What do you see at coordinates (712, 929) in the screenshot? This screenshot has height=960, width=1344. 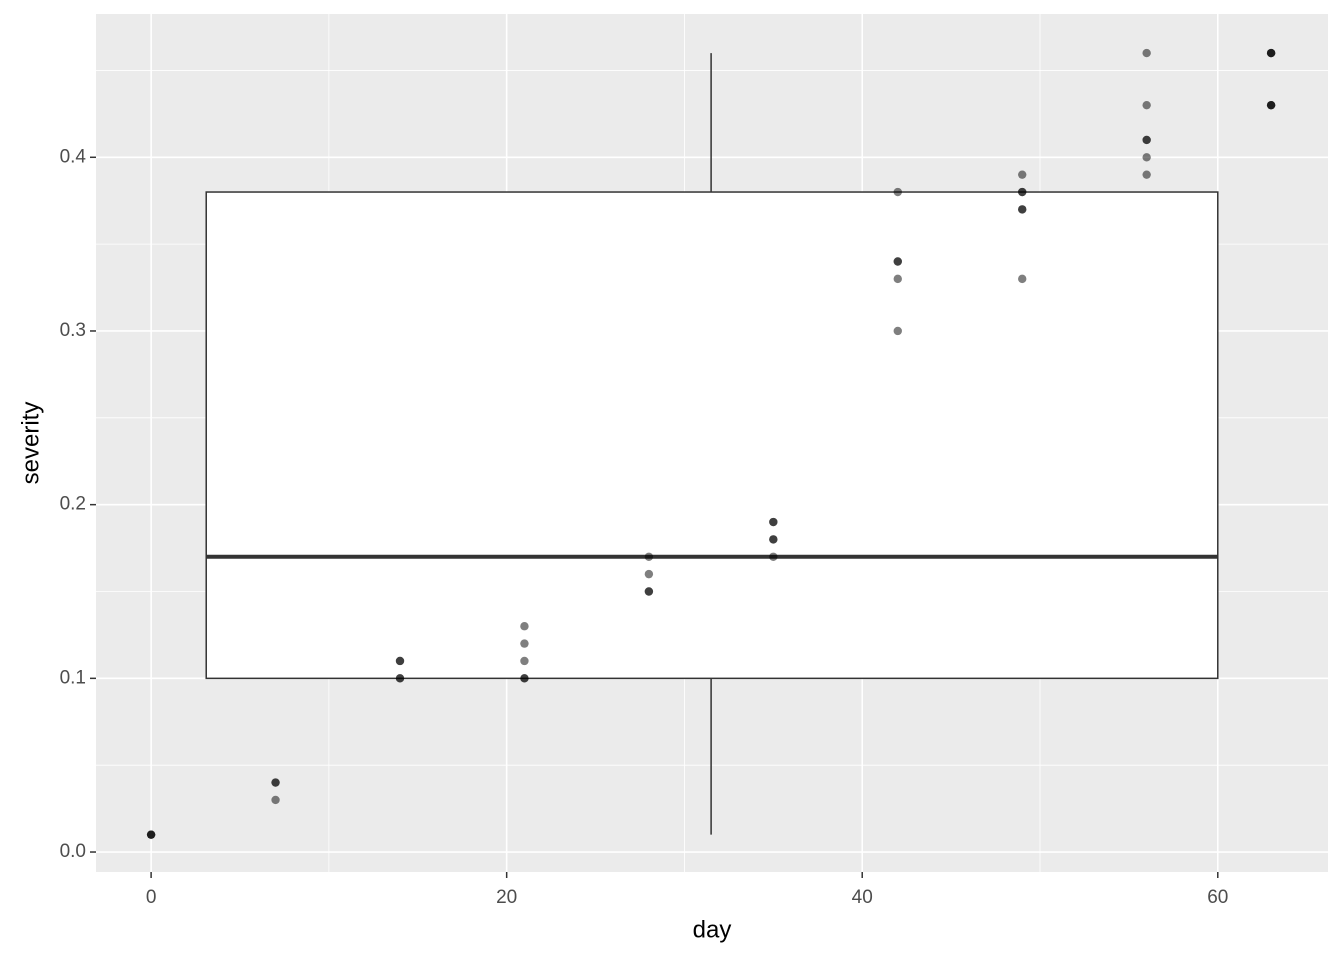 I see `x-axis-title: day` at bounding box center [712, 929].